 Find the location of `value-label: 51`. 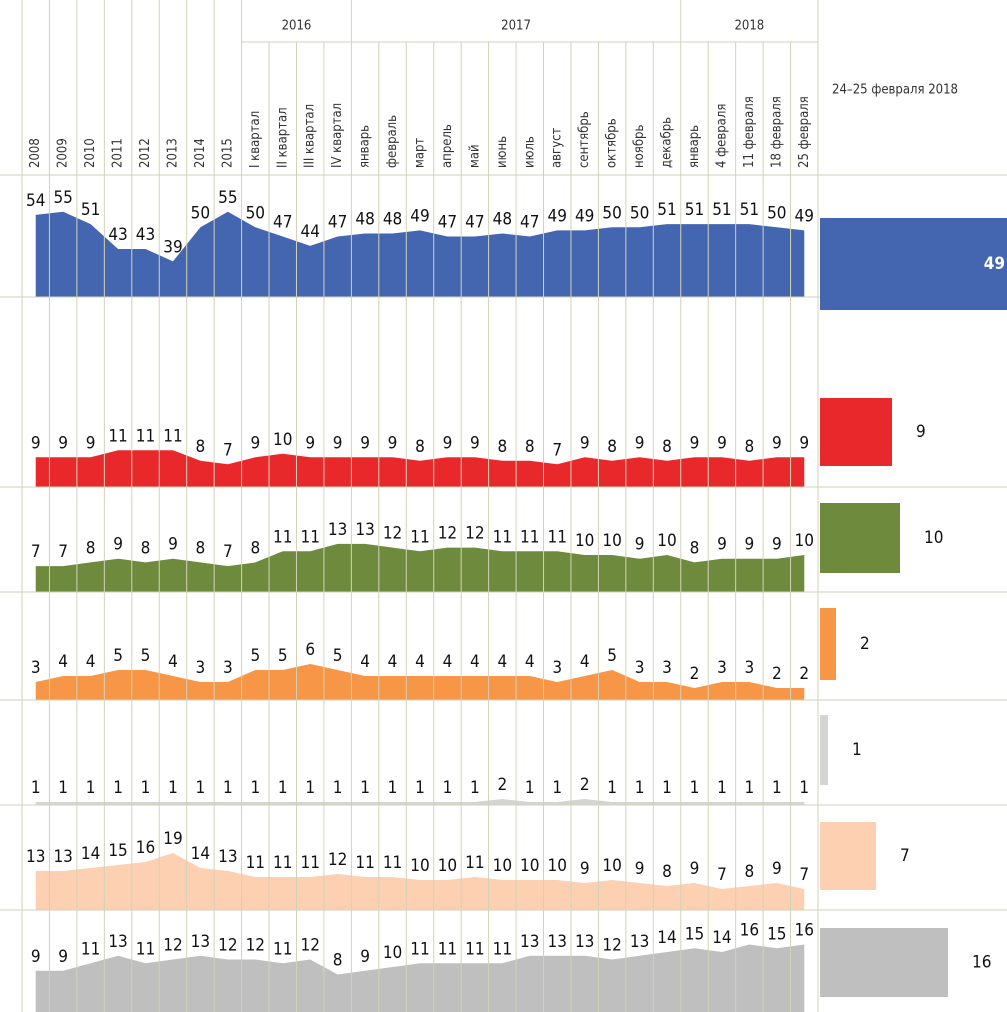

value-label: 51 is located at coordinates (721, 210).